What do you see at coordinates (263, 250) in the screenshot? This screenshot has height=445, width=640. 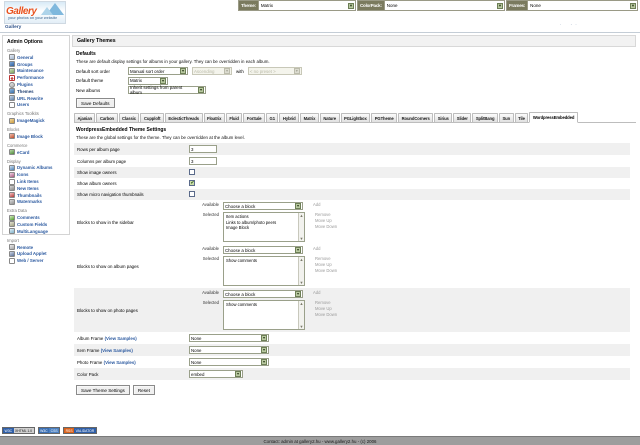 I see `blocks-album-available-select: Choose a block ▼` at bounding box center [263, 250].